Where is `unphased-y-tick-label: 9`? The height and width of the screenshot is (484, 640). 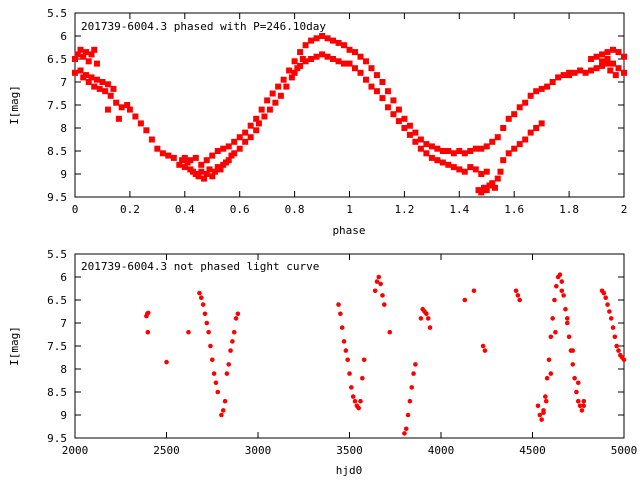
unphased-y-tick-label: 9 is located at coordinates (63, 415).